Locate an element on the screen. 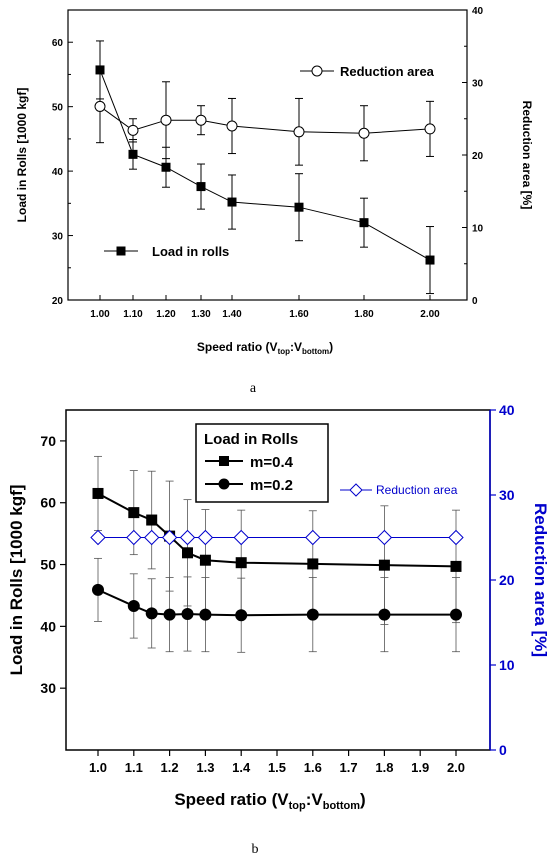 This screenshot has height=863, width=550. chart-a-caption: a is located at coordinates (253, 388).